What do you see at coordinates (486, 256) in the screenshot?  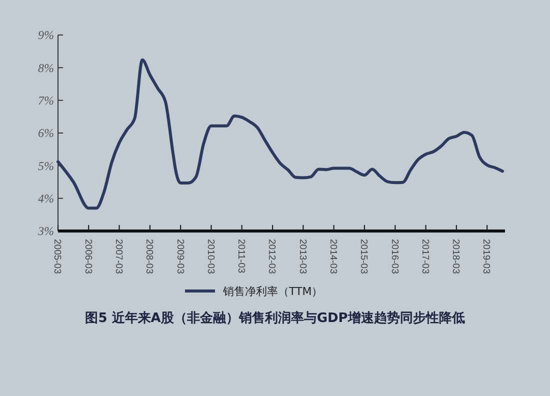 I see `x-tick-label: 2019-03` at bounding box center [486, 256].